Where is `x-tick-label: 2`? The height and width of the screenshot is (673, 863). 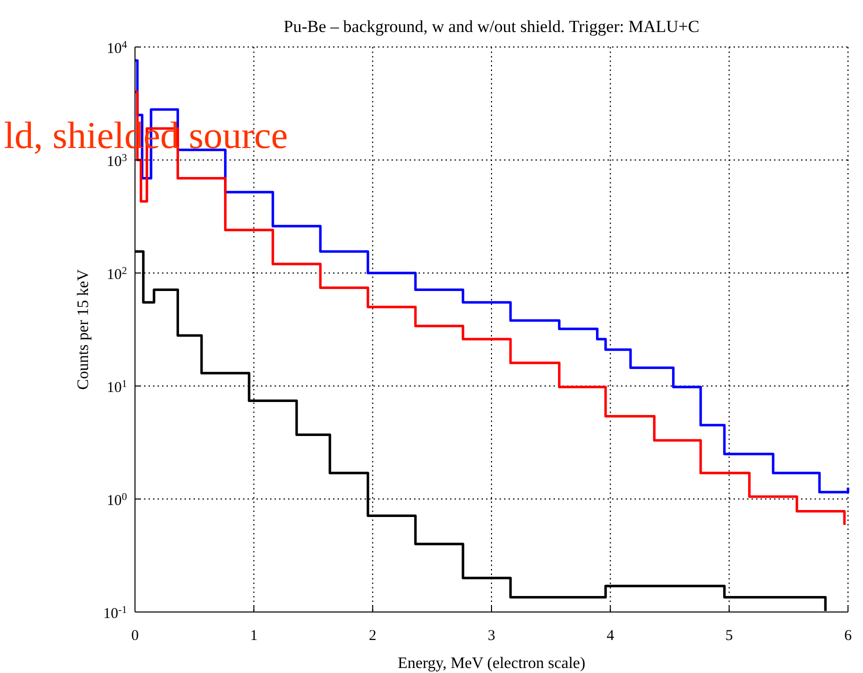 x-tick-label: 2 is located at coordinates (372, 636).